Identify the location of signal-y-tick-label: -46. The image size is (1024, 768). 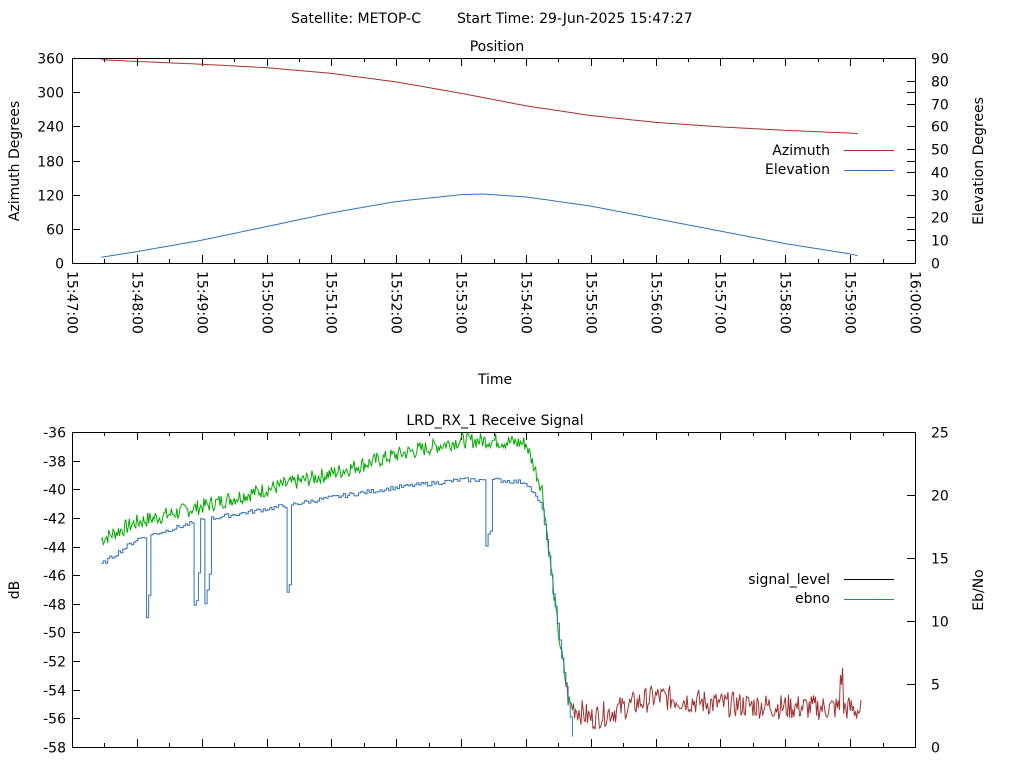
(54, 577).